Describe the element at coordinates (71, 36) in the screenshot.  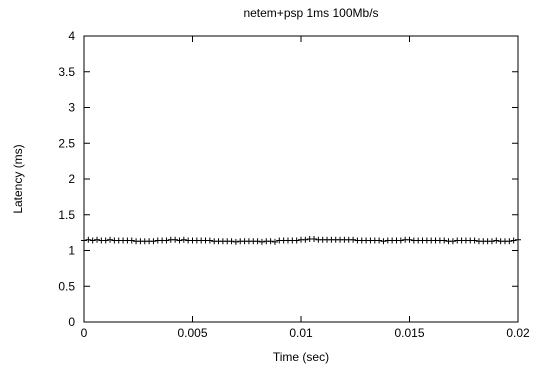
I see `y-tick-label: 4` at that location.